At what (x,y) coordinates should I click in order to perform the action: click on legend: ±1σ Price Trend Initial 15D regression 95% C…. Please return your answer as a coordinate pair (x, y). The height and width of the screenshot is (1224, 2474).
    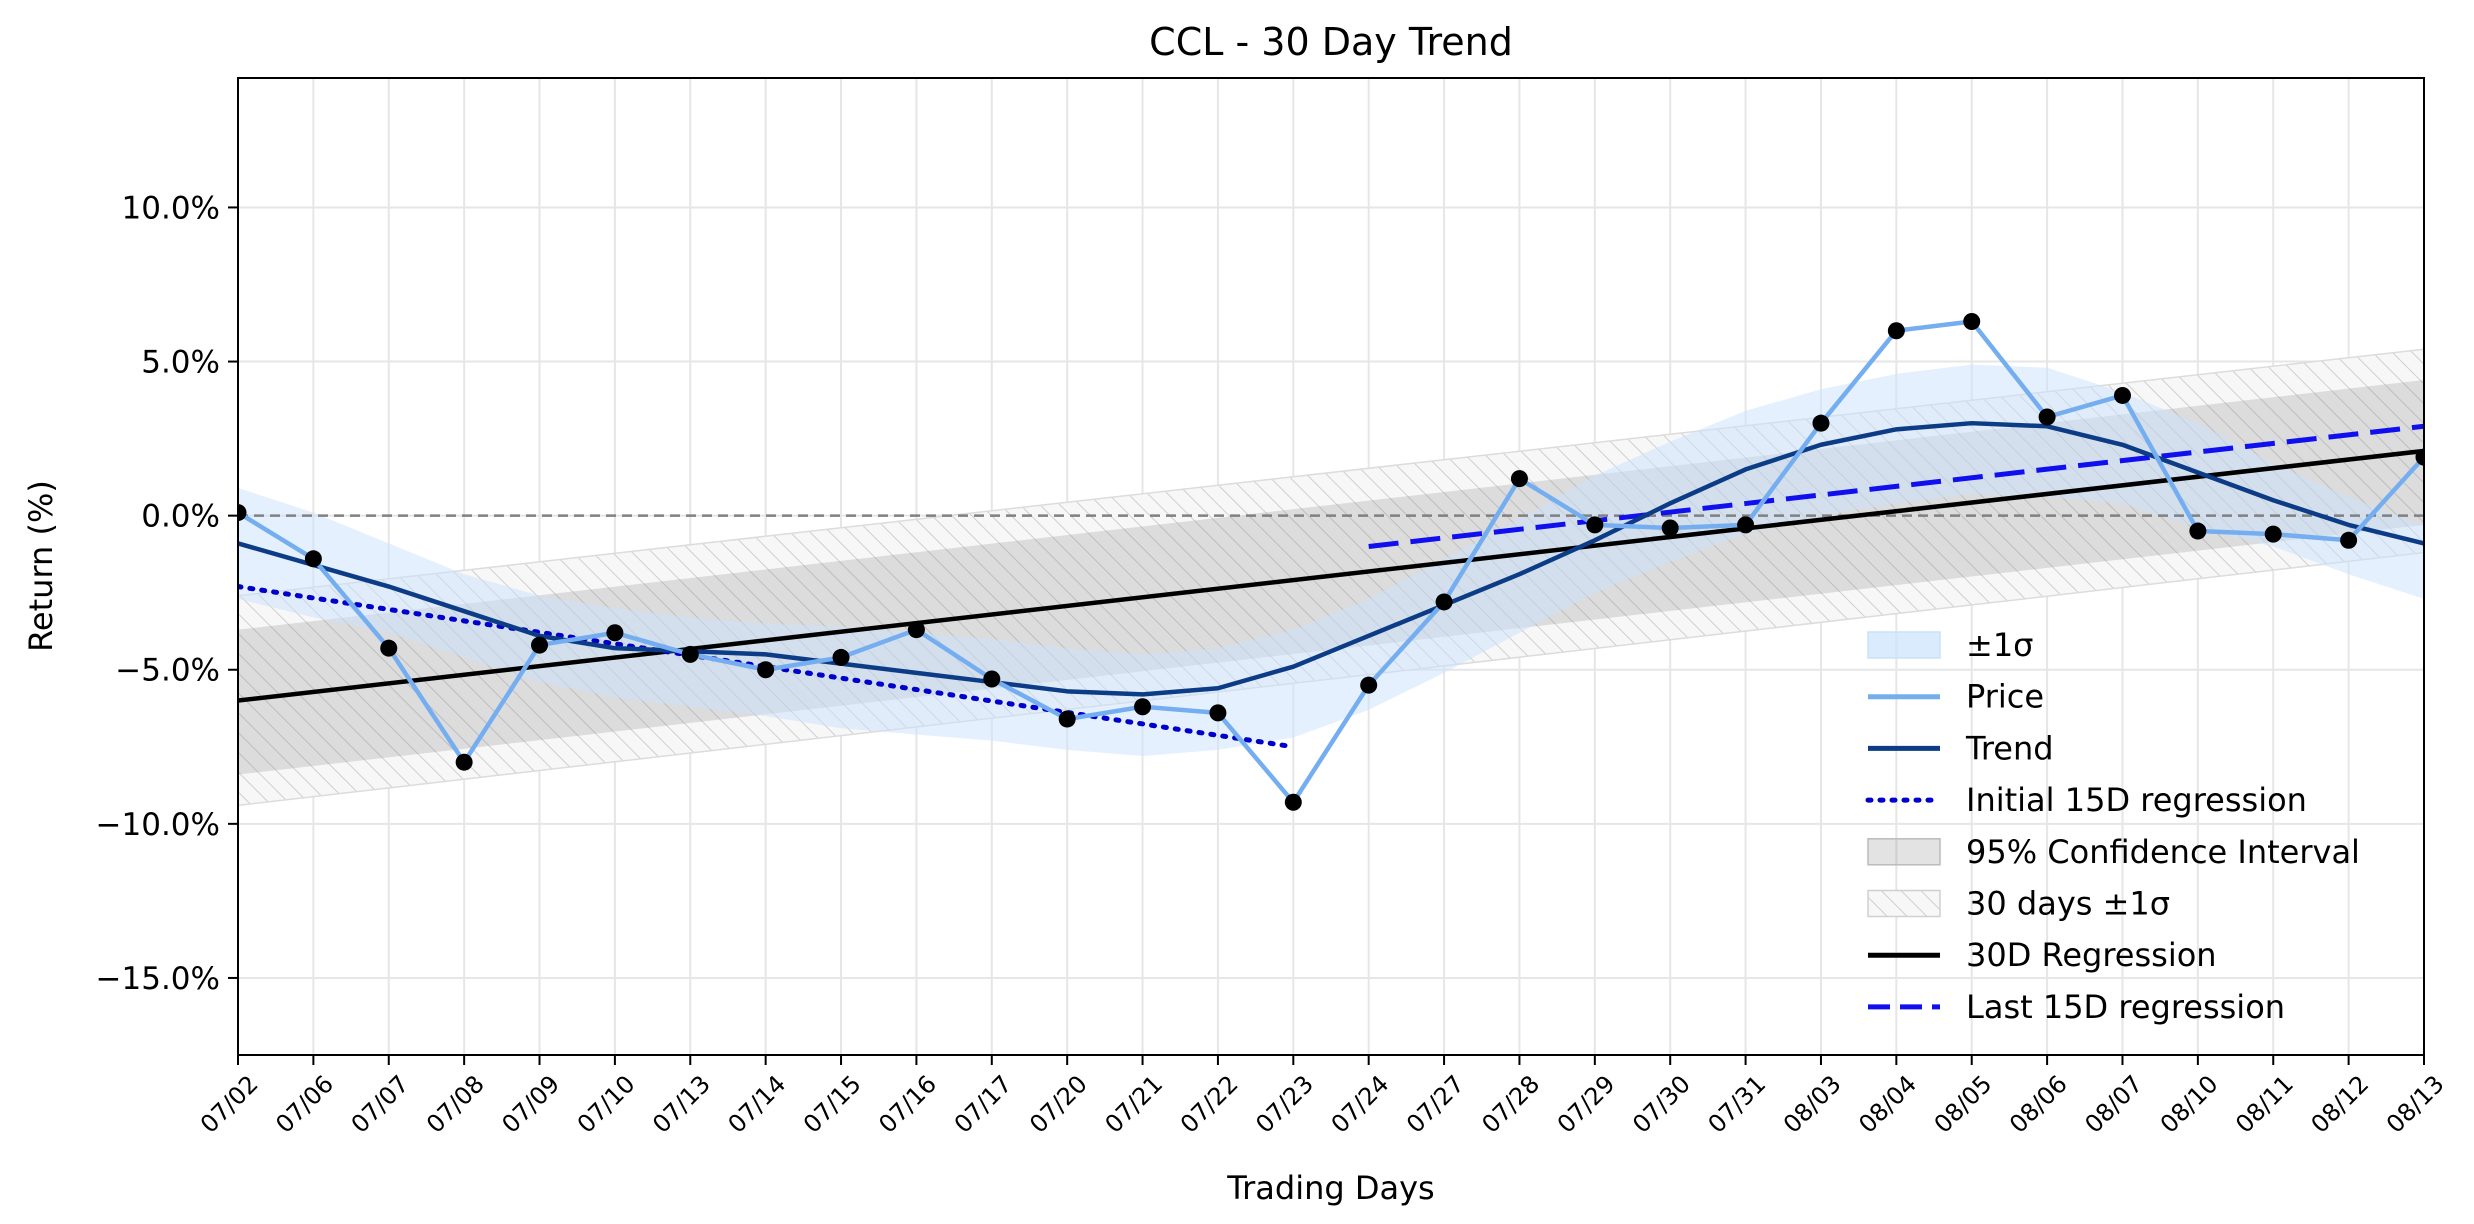
    Looking at the image, I should click on (2112, 826).